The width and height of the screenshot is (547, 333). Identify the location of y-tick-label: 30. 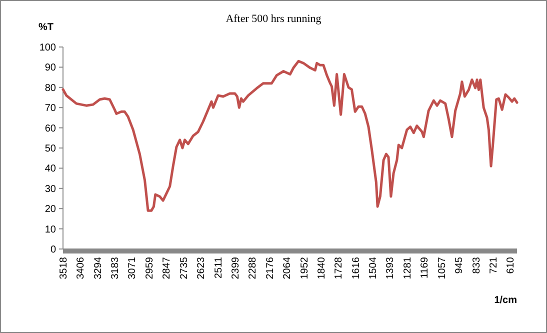
(50, 189).